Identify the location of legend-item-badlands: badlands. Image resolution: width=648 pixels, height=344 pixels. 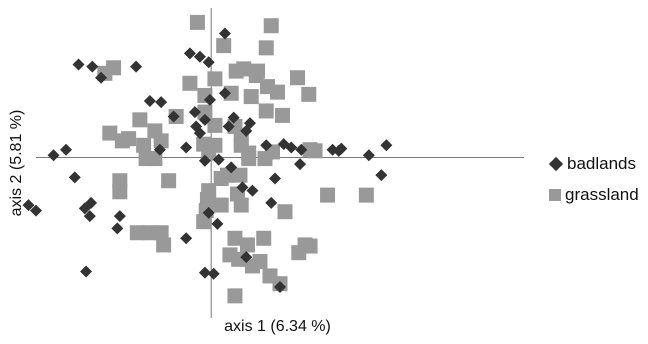
(593, 164).